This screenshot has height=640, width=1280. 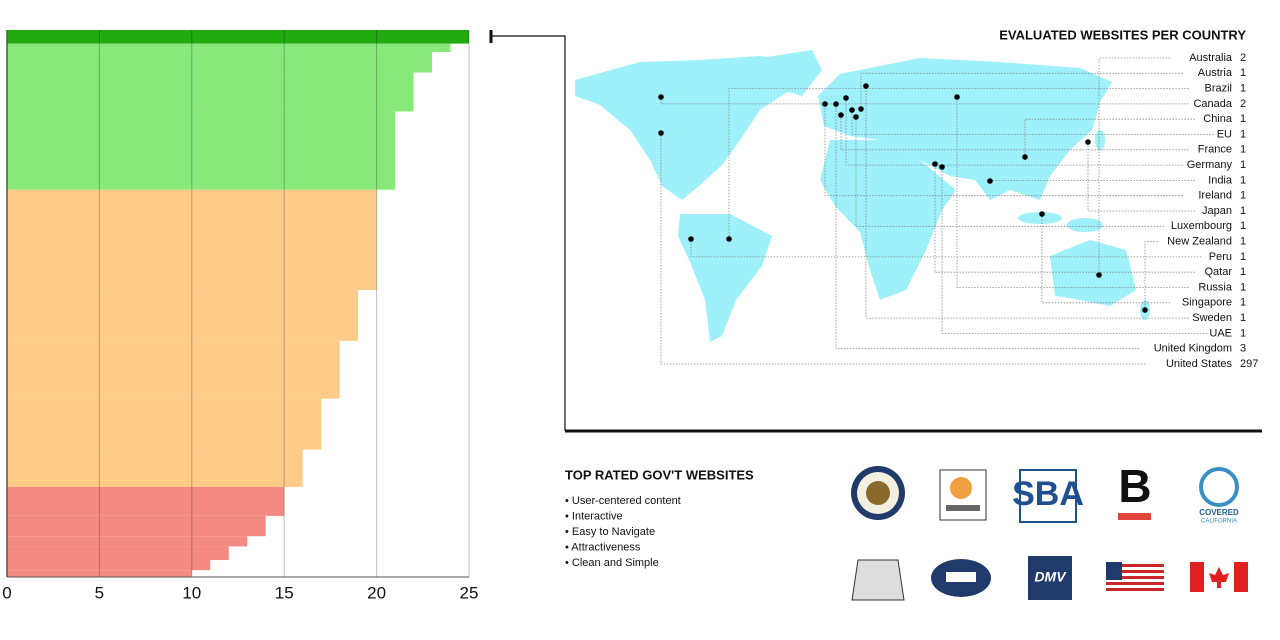 What do you see at coordinates (1217, 211) in the screenshot?
I see `country-name: Japan` at bounding box center [1217, 211].